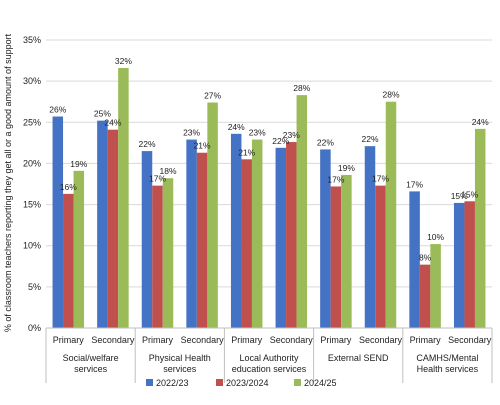 Image resolution: width=500 pixels, height=405 pixels. Describe the element at coordinates (123, 61) in the screenshot. I see `data-label: 32%` at that location.